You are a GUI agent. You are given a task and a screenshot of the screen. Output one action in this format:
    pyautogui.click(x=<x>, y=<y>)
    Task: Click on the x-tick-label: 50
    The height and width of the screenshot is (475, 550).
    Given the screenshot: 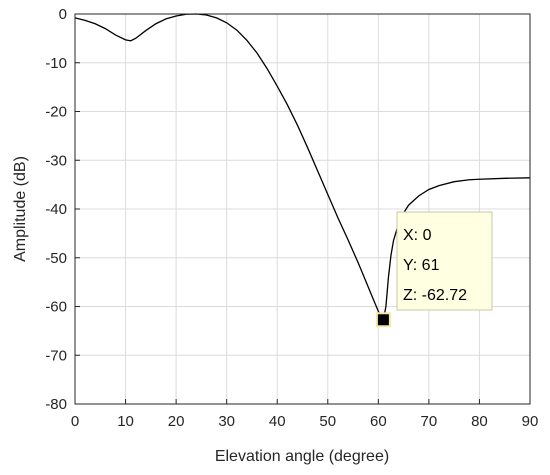 What is the action you would take?
    pyautogui.click(x=327, y=421)
    